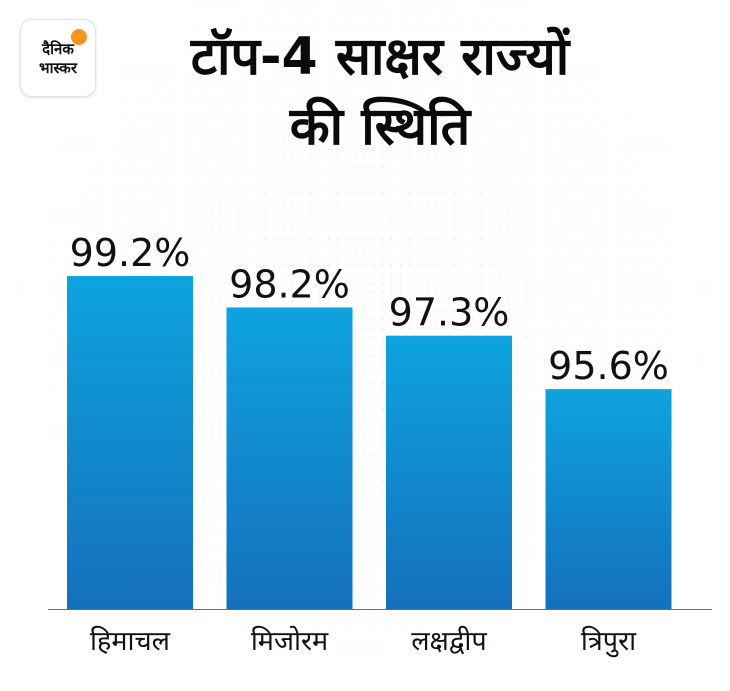 Image resolution: width=730 pixels, height=691 pixels. Describe the element at coordinates (79, 37) in the screenshot. I see `sun-icon` at that location.